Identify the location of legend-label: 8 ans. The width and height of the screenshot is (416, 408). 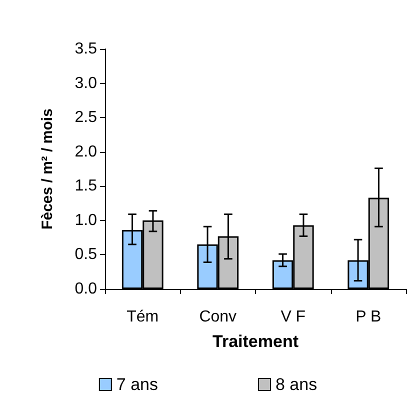
(297, 384).